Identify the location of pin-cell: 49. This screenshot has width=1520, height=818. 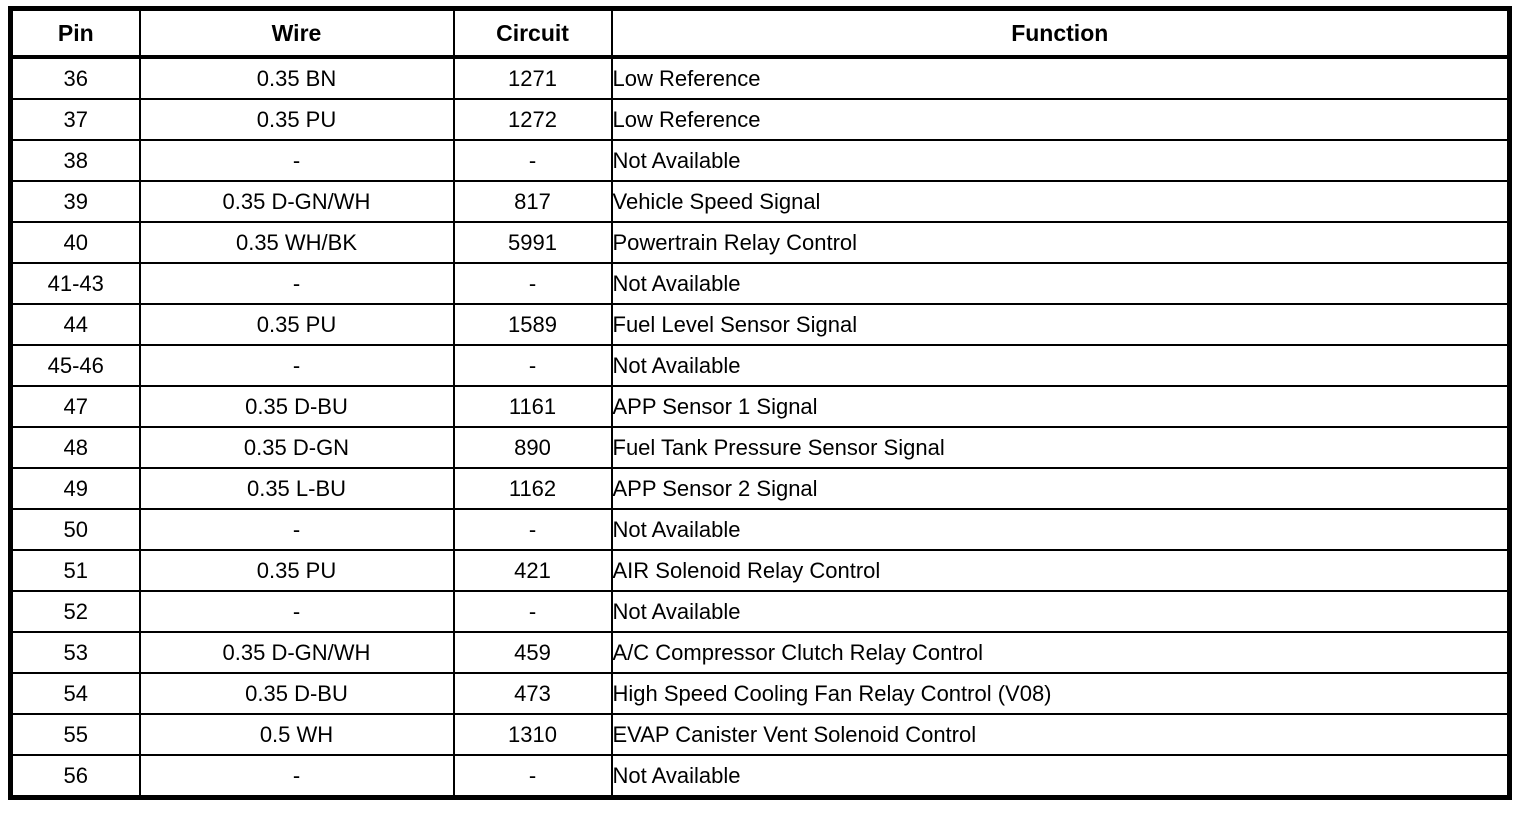
(75, 488).